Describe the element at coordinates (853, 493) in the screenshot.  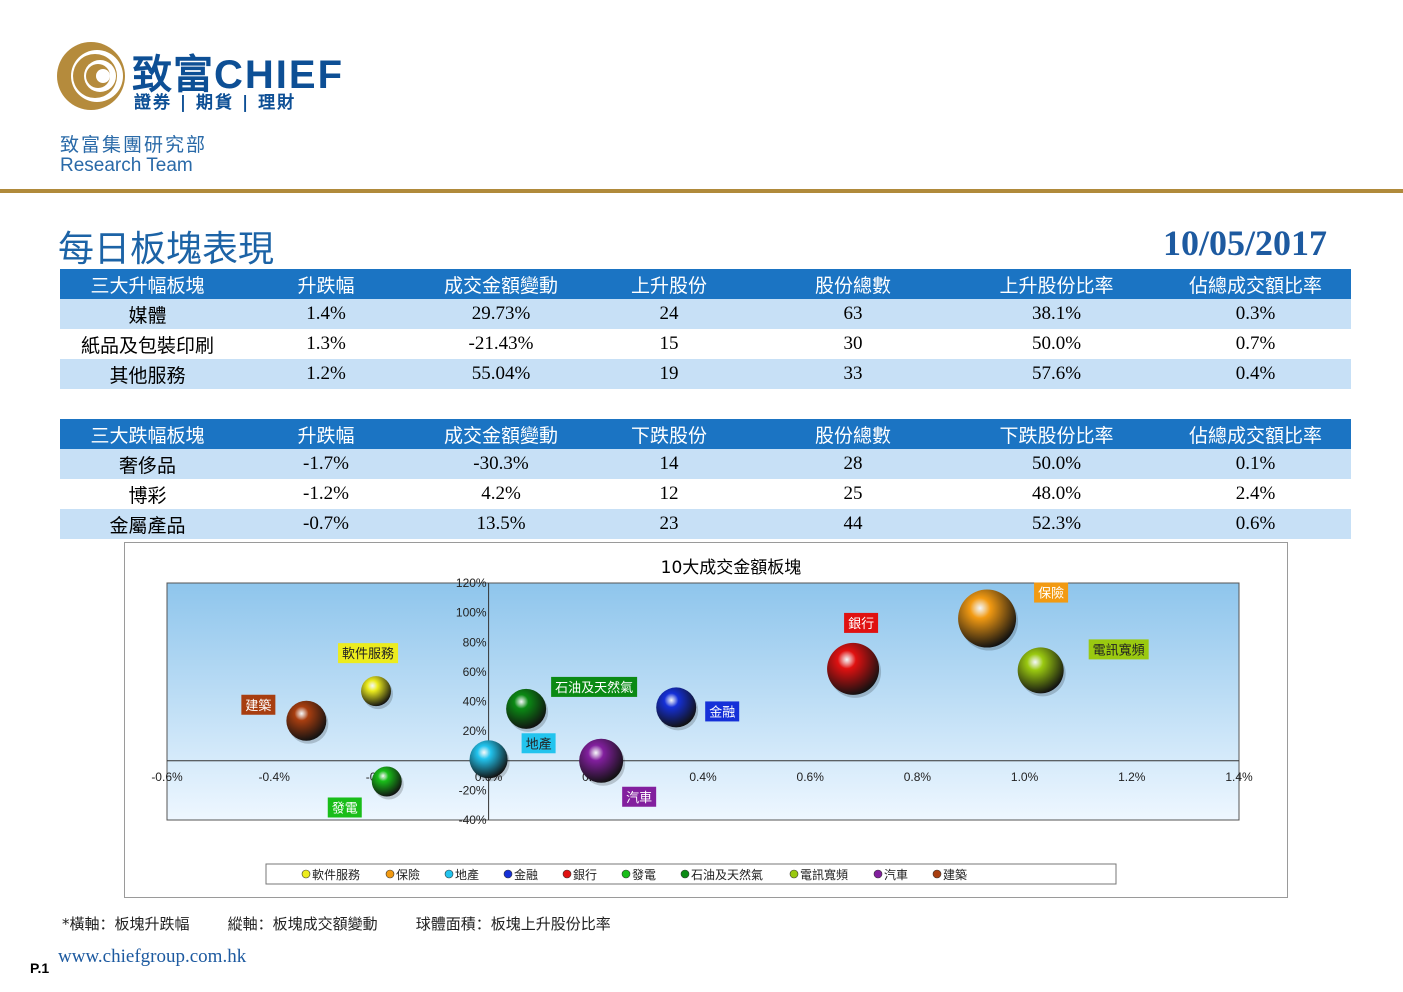
I see `table-cell: 25` at that location.